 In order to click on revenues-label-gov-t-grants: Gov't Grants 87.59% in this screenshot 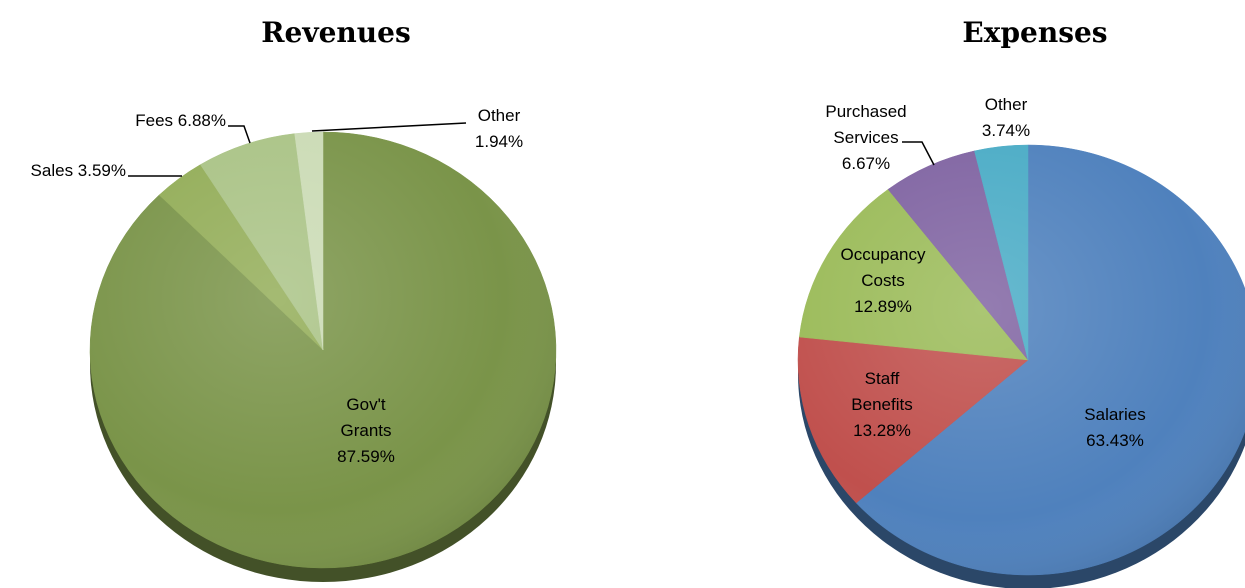, I will do `click(366, 430)`.